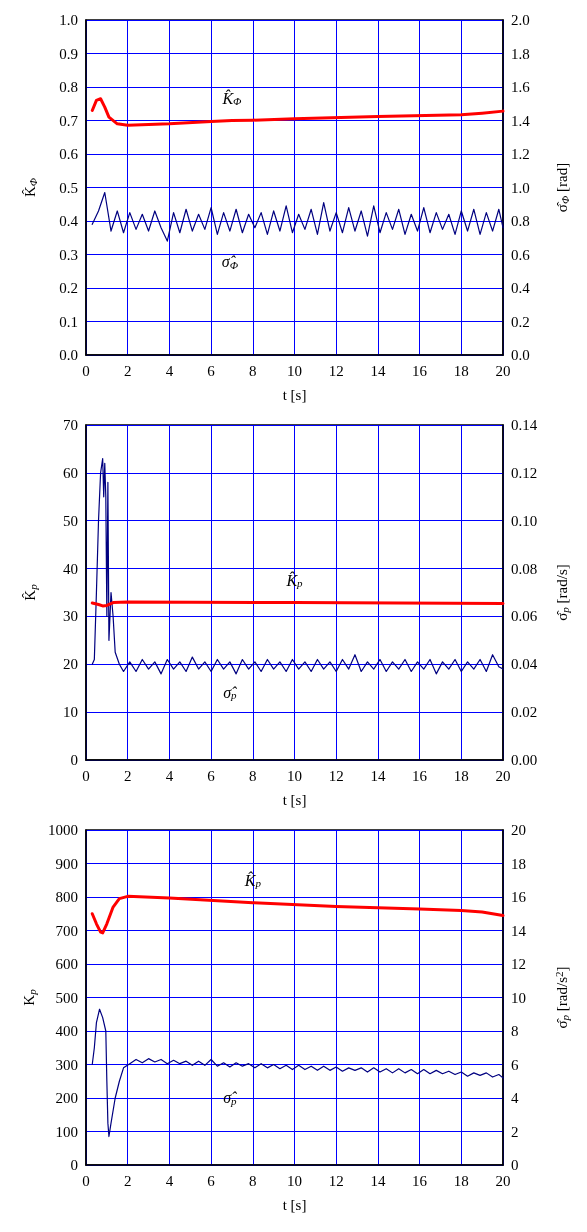  I want to click on y2-tick-label: 16, so click(519, 897).